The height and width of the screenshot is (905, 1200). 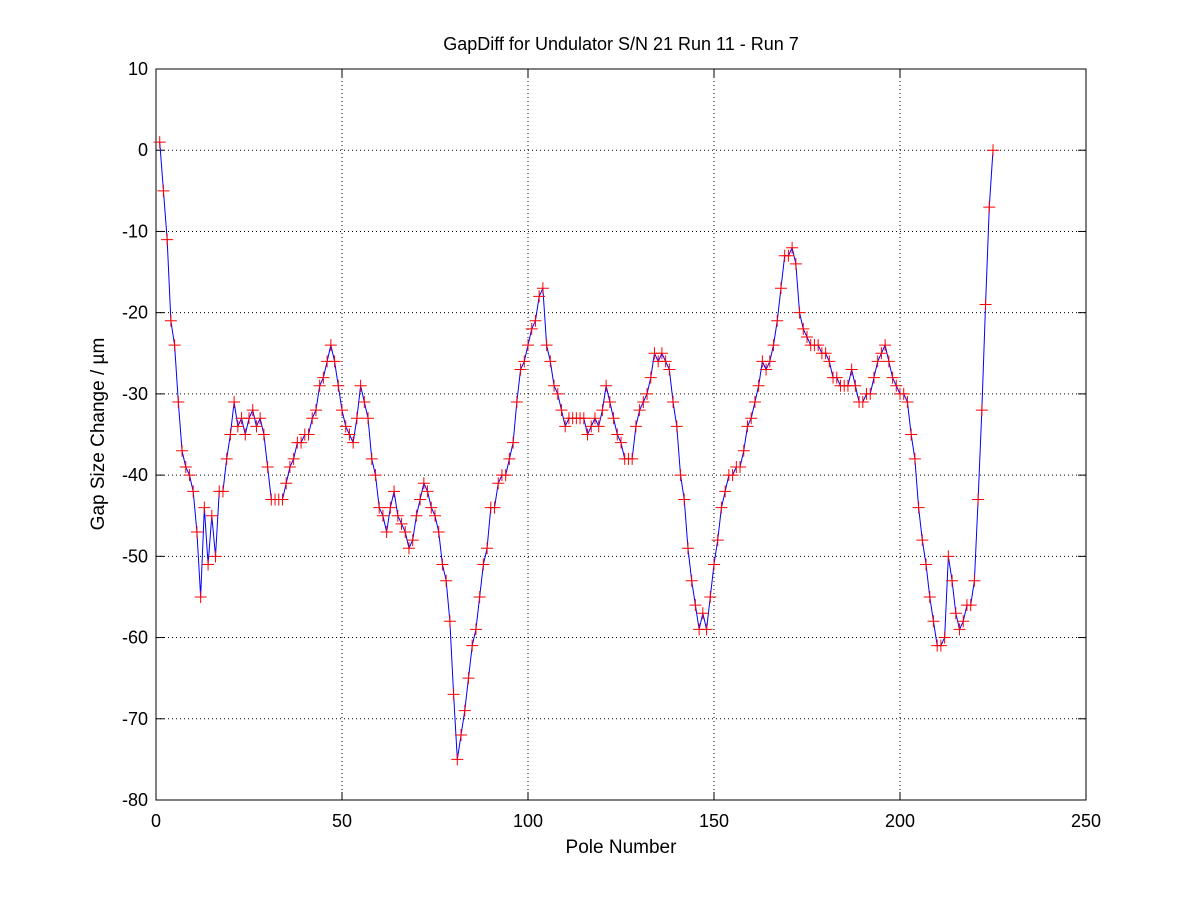 I want to click on y-tick-label: -70, so click(x=135, y=719).